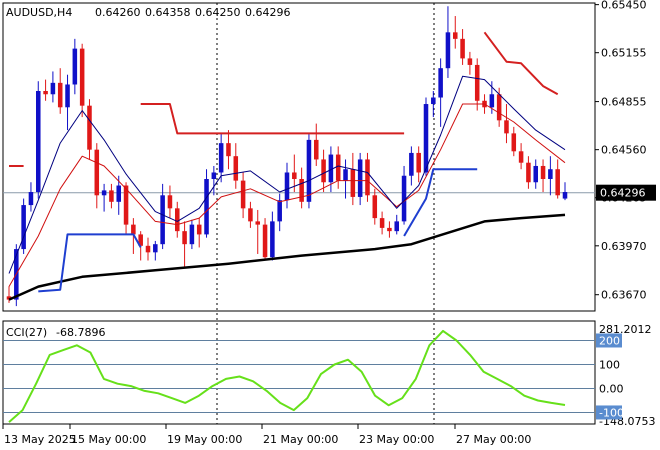  Describe the element at coordinates (609, 364) in the screenshot. I see `cci-level-label: 100` at that location.